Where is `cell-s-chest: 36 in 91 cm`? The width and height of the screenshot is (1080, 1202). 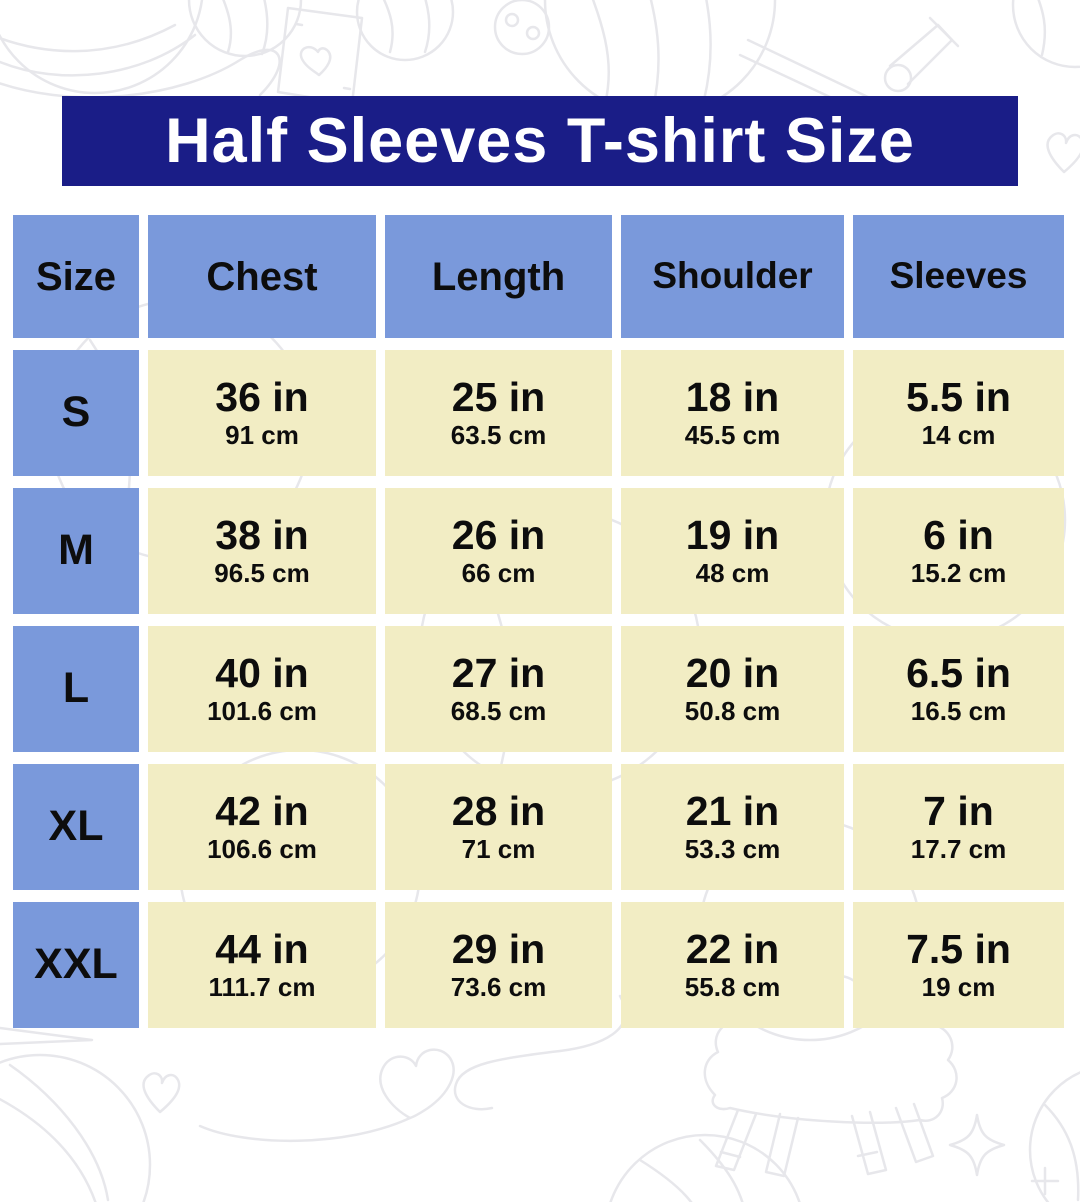 cell-s-chest: 36 in 91 cm is located at coordinates (262, 413).